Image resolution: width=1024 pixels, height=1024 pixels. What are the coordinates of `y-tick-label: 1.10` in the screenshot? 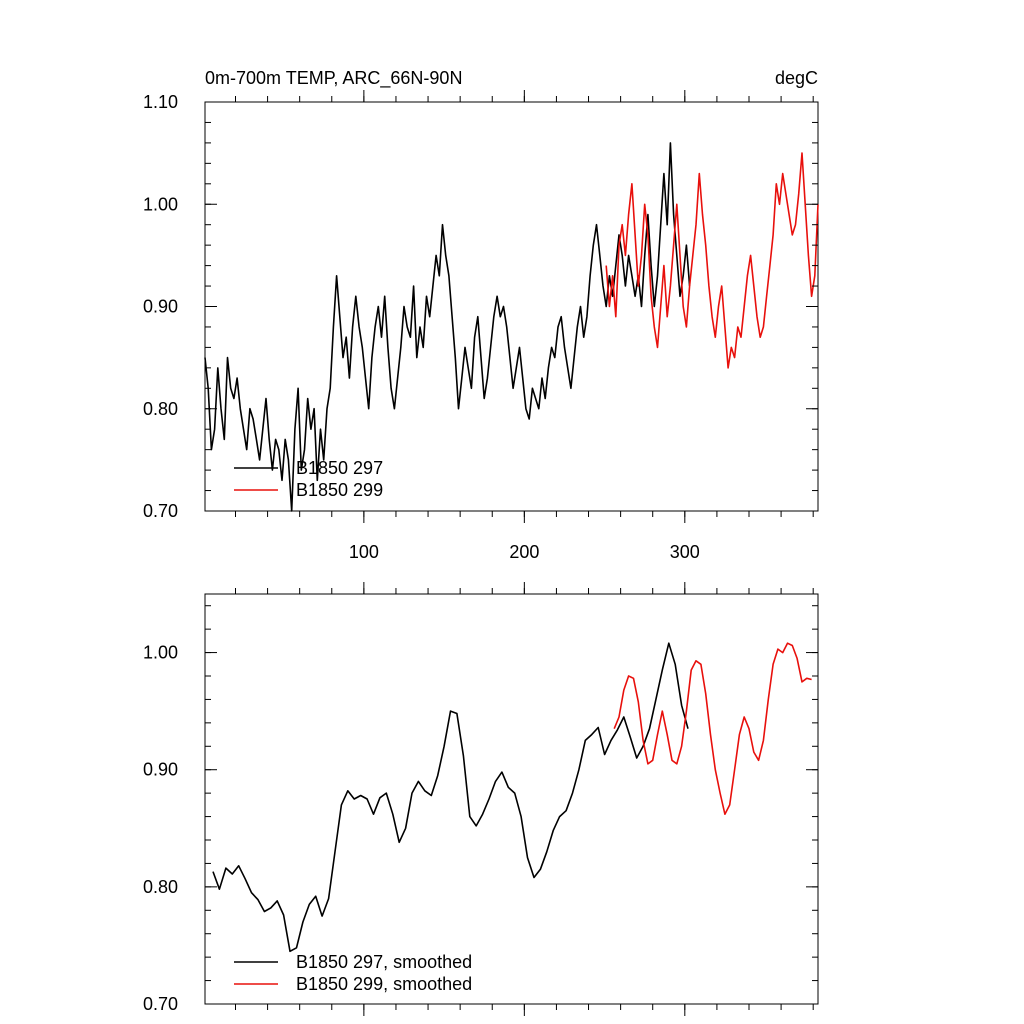 It's located at (160, 102).